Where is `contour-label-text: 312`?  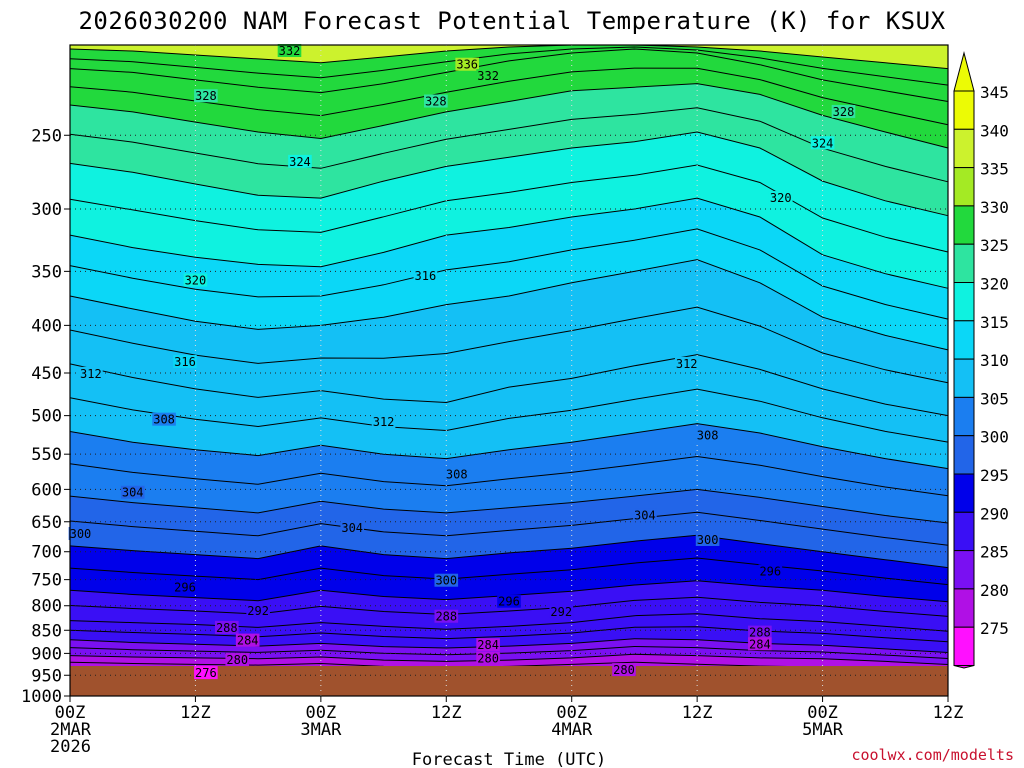
contour-label-text: 312 is located at coordinates (91, 374).